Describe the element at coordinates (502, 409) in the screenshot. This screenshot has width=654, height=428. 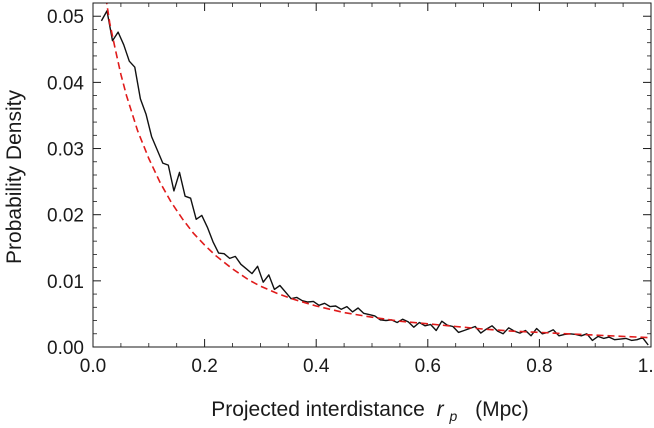
I see `x-axis-label-unit: (Mpc)` at that location.